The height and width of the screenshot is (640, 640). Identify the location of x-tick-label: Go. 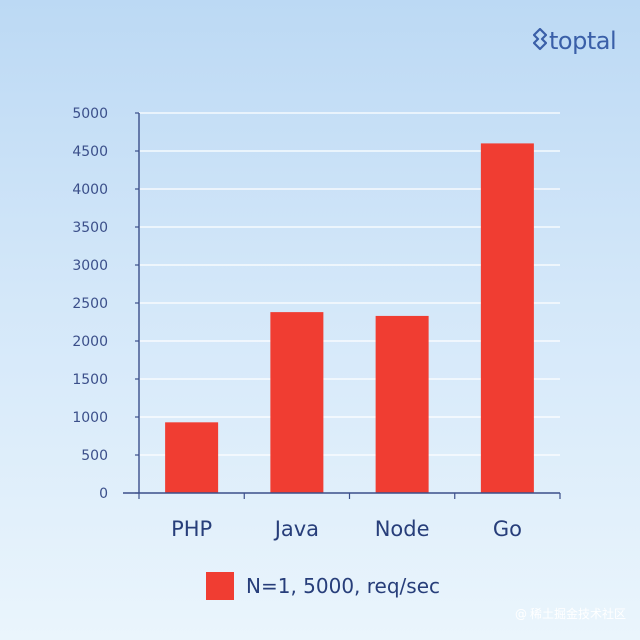
(507, 529).